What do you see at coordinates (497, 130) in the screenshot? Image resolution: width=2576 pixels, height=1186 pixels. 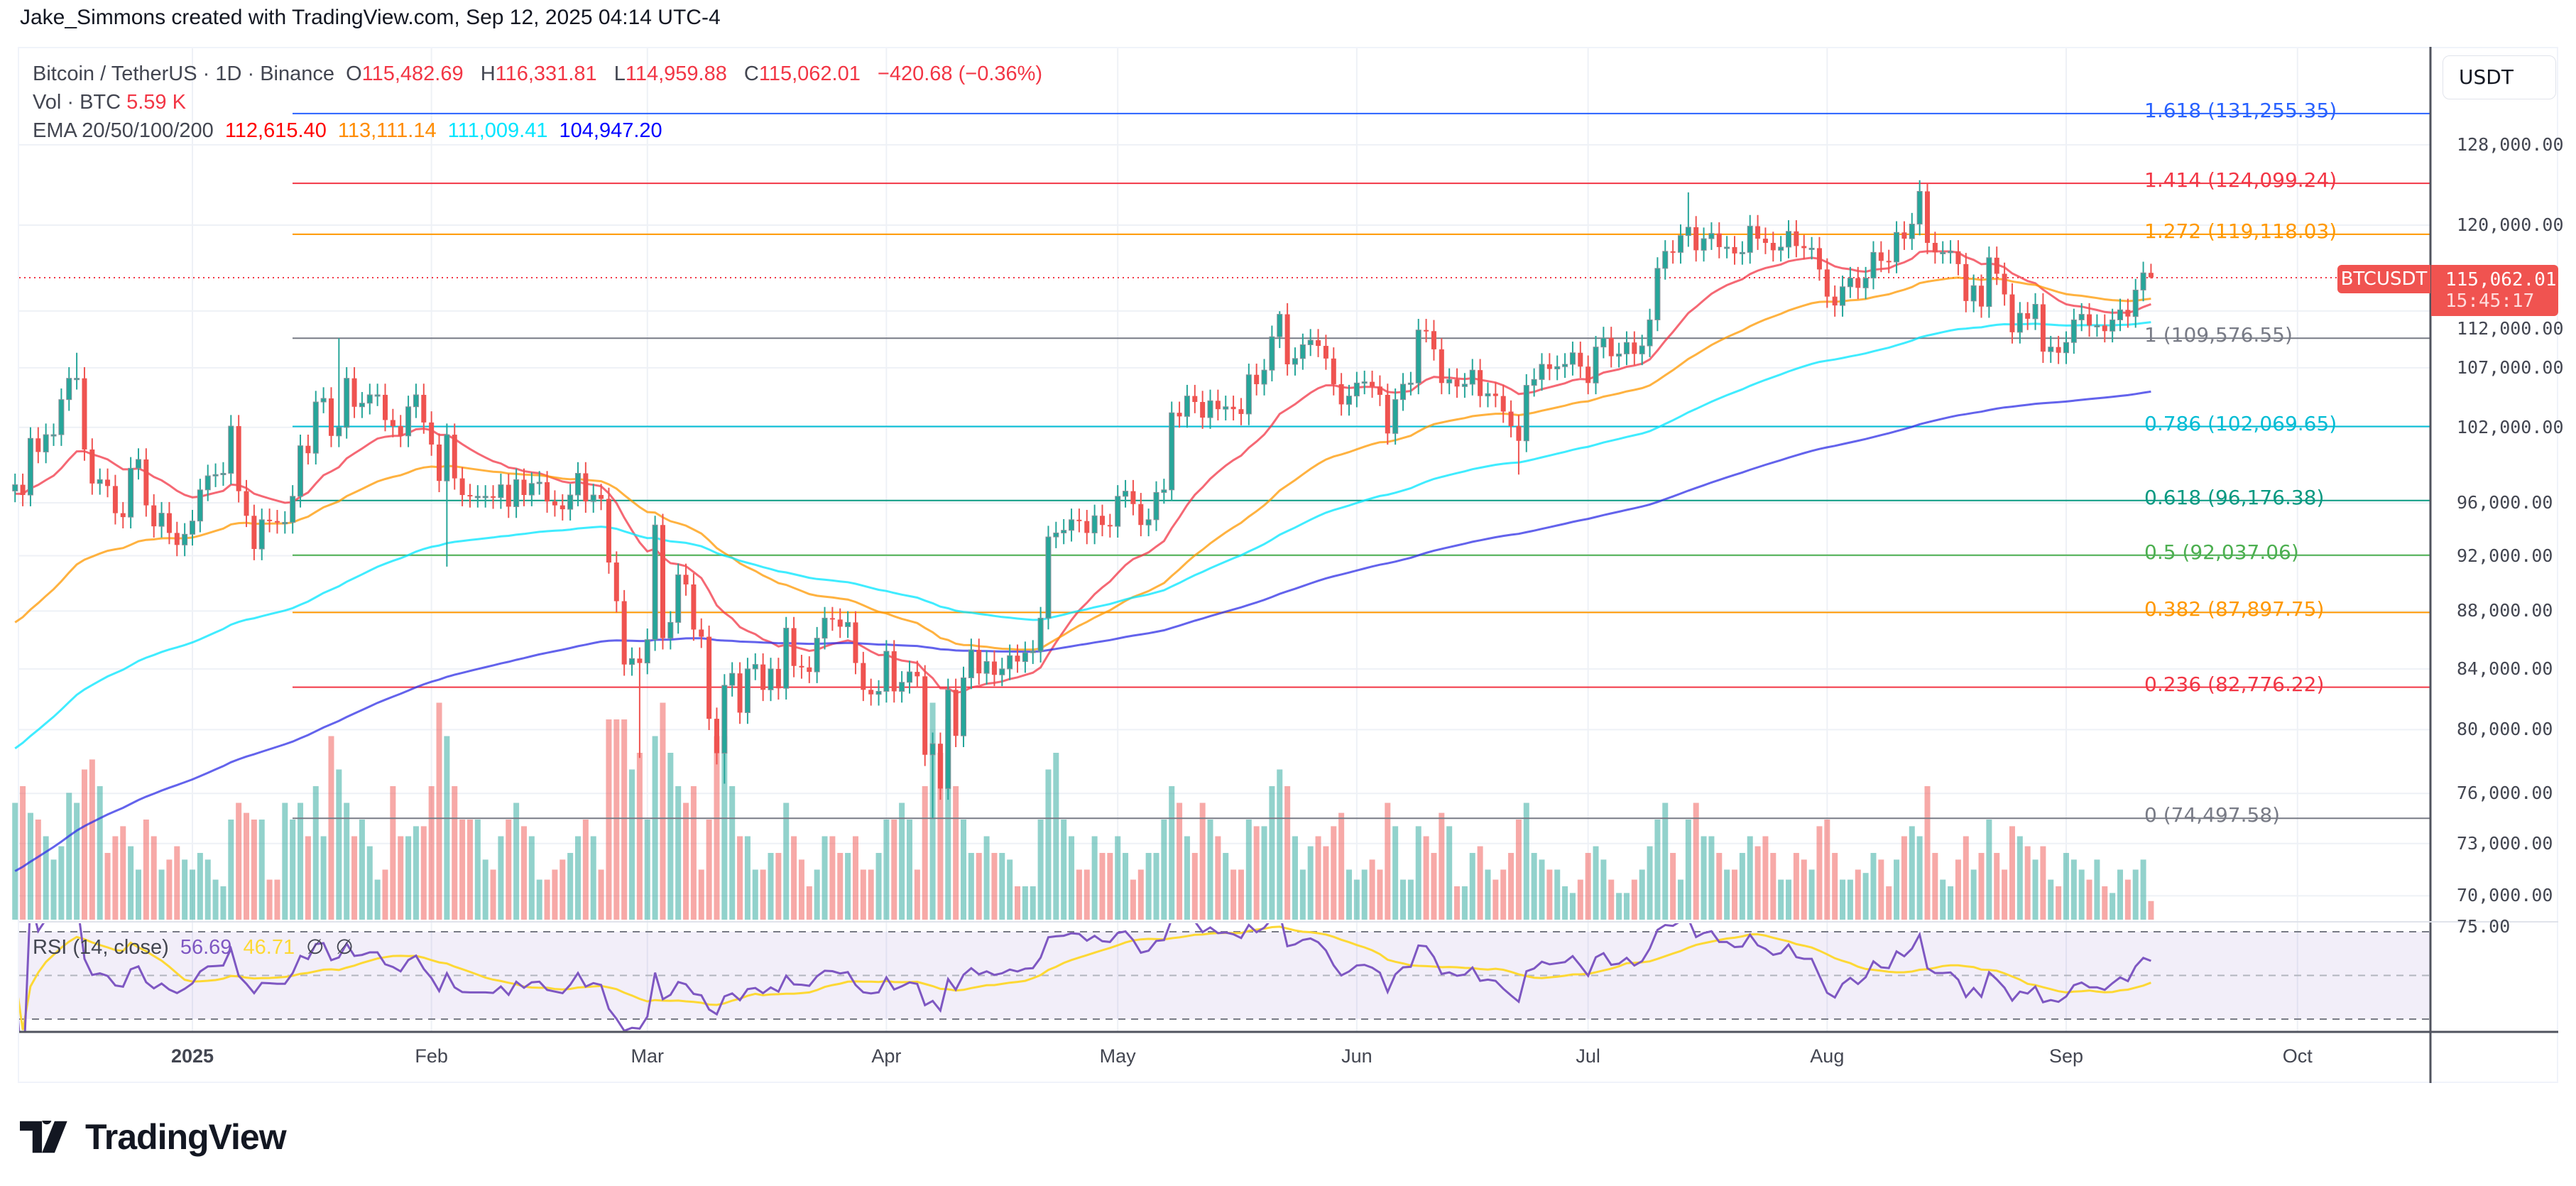 I see `ema100-value: 111,009.41` at bounding box center [497, 130].